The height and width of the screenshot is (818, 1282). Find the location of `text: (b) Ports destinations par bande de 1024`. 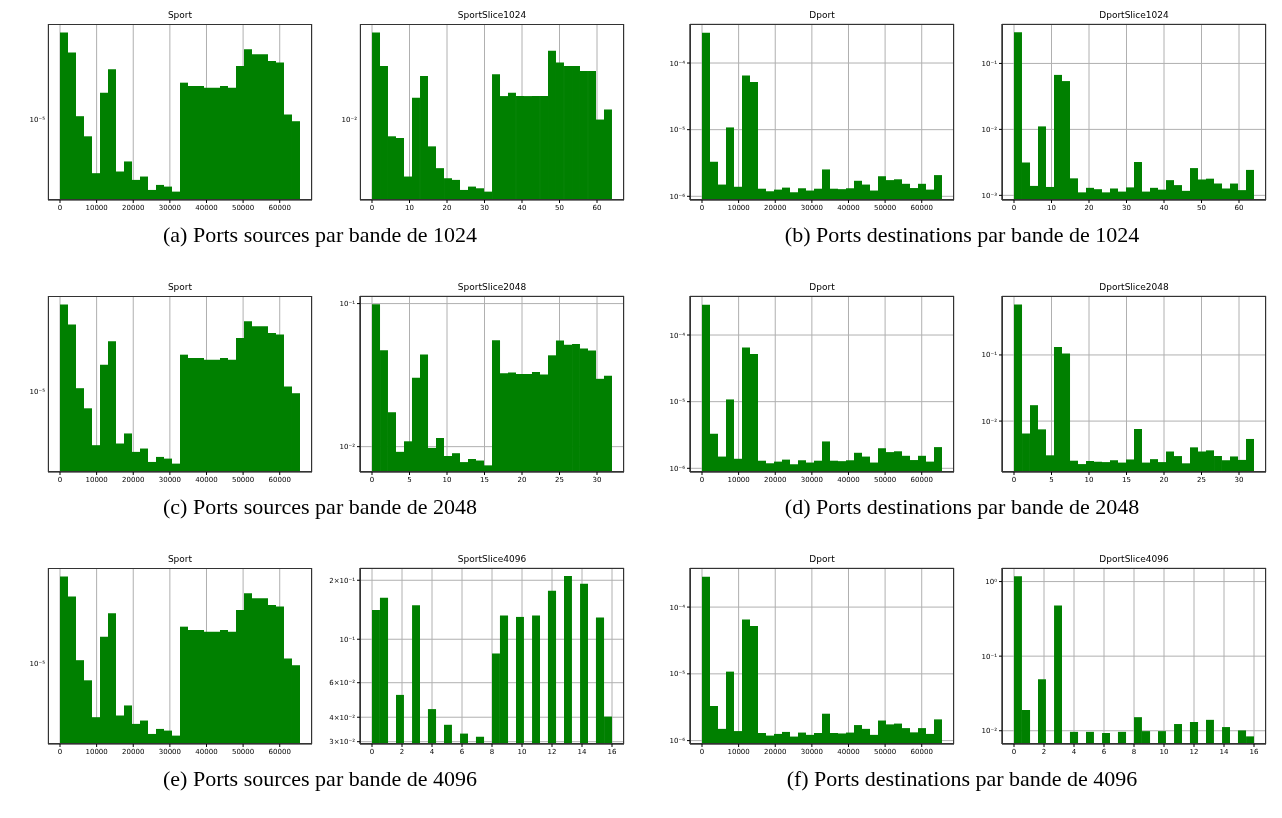

text: (b) Ports destinations par bande de 1024 is located at coordinates (962, 235).